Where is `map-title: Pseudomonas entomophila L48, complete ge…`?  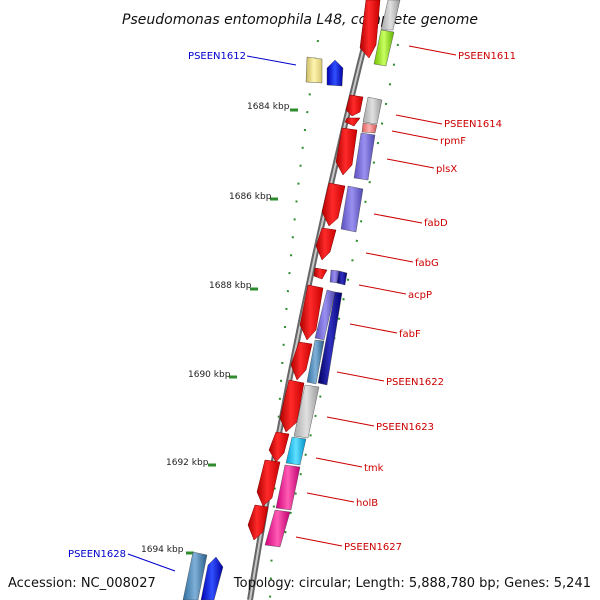 map-title: Pseudomonas entomophila L48, complete ge… is located at coordinates (300, 20).